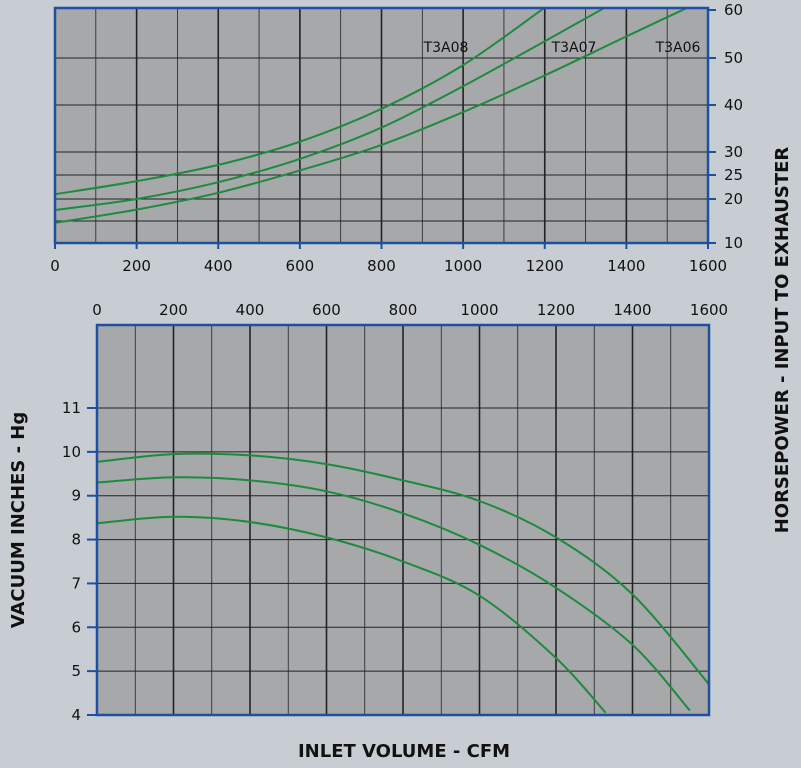 The height and width of the screenshot is (768, 801). Describe the element at coordinates (733, 105) in the screenshot. I see `y-tick-label: 40` at that location.